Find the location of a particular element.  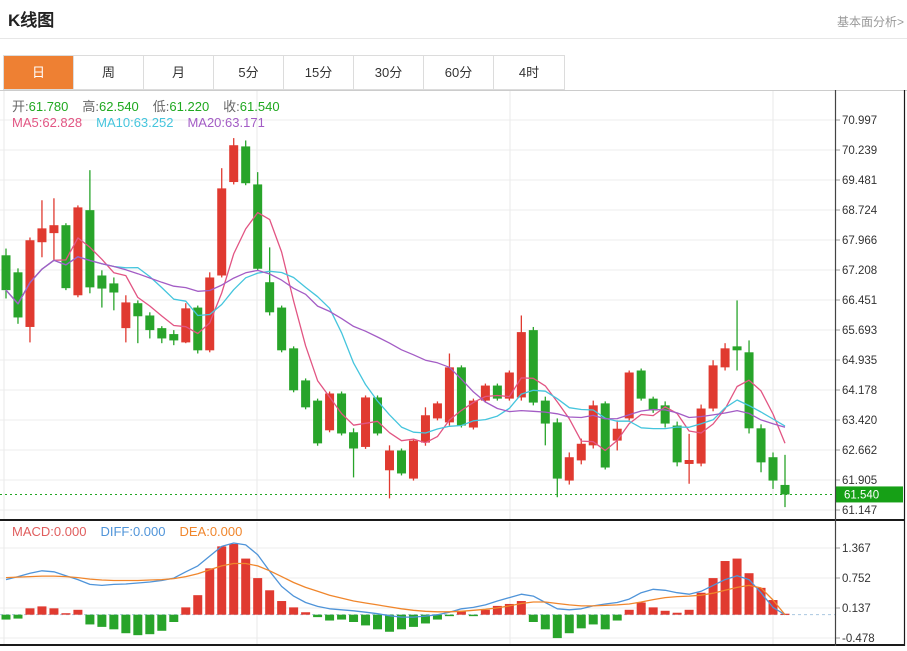

tab-period-7: 60分 is located at coordinates (459, 72).